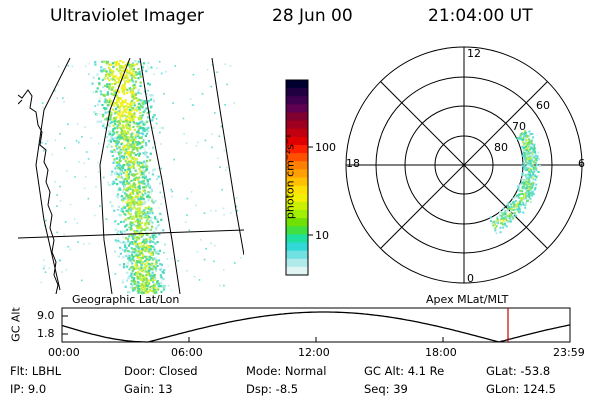  Describe the element at coordinates (581, 163) in the screenshot. I see `mlt-label-6: 6` at that location.